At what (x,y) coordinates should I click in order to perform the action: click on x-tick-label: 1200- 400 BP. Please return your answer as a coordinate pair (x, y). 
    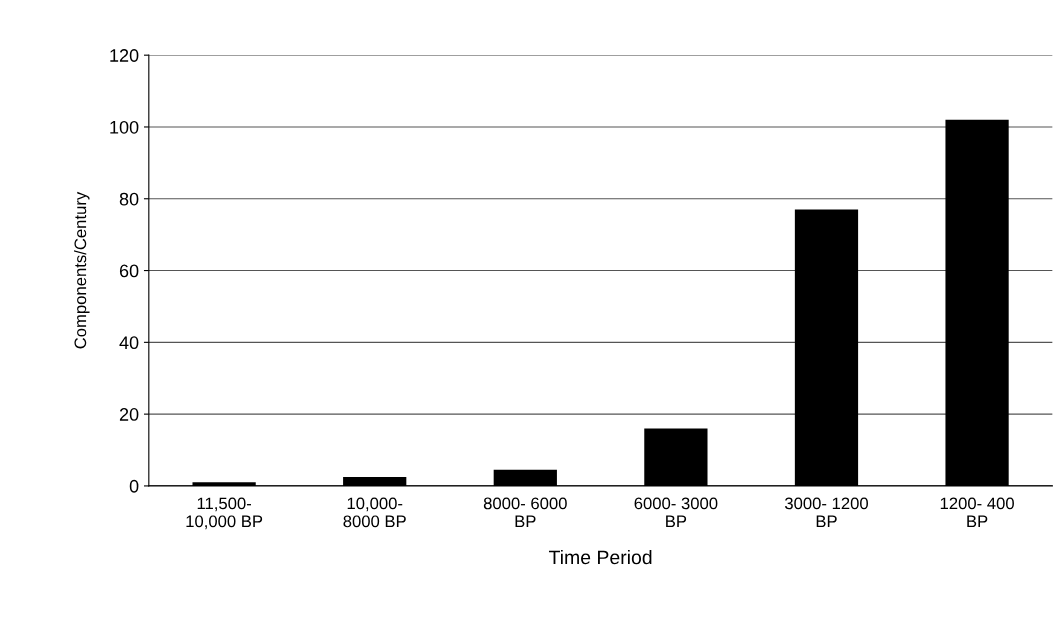
    Looking at the image, I should click on (977, 512).